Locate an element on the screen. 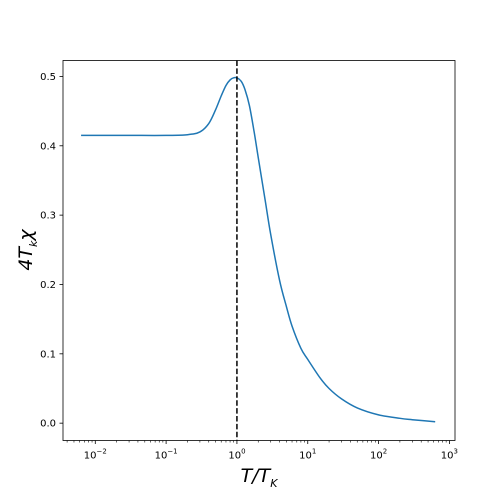  y-tick-label: 0.2 is located at coordinates (48, 285).